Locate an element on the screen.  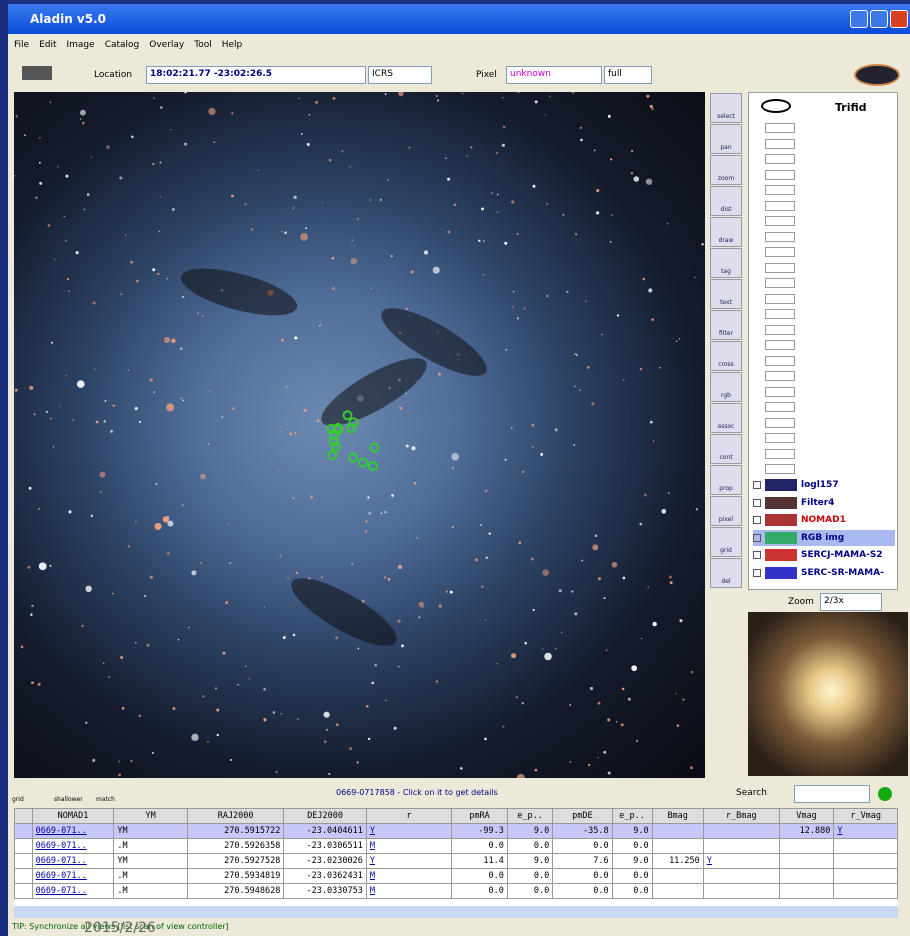
go-button is located at coordinates (885, 794).